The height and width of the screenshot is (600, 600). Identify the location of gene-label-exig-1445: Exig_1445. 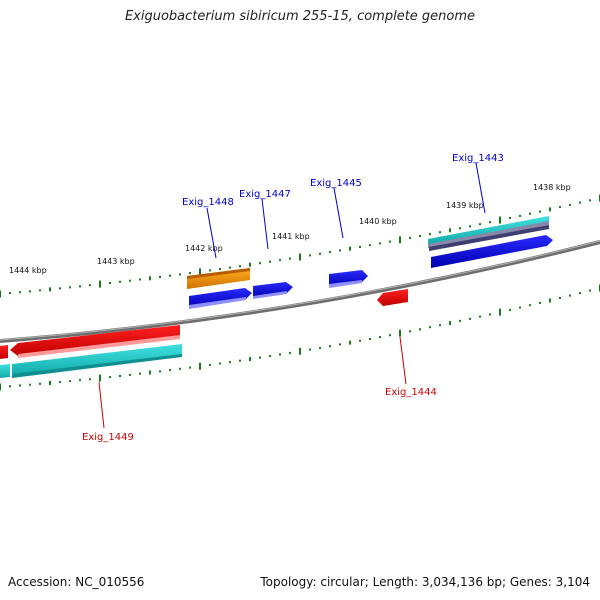
(336, 183).